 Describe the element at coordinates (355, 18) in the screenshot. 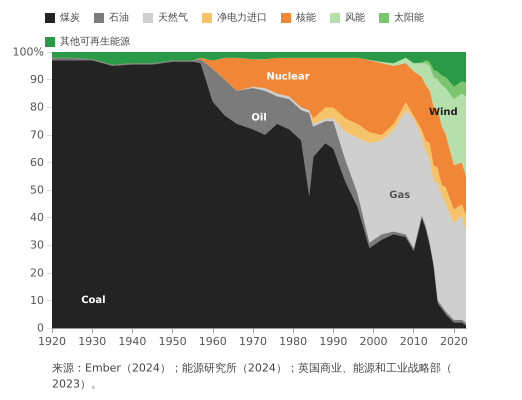

I see `legend-label: 风能` at that location.